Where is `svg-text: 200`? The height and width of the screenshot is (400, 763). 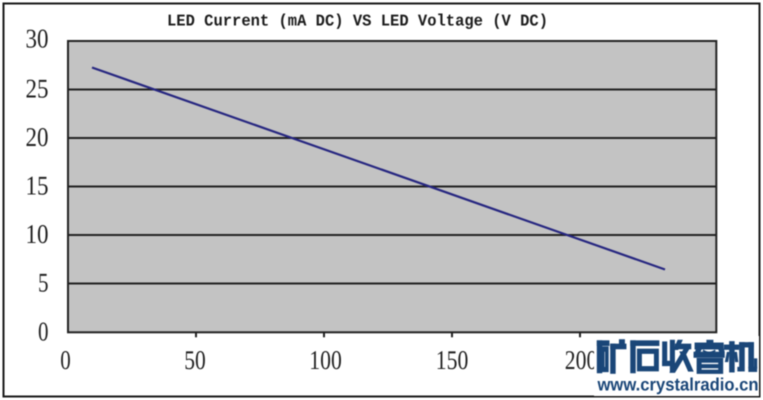 svg-text: 200 is located at coordinates (581, 360).